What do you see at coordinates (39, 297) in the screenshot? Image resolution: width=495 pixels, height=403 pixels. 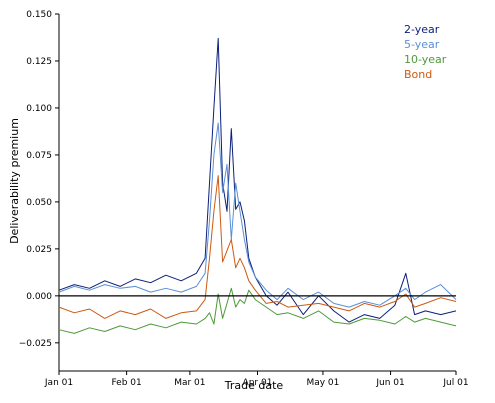 I see `y-tick-label: 0.000` at bounding box center [39, 297].